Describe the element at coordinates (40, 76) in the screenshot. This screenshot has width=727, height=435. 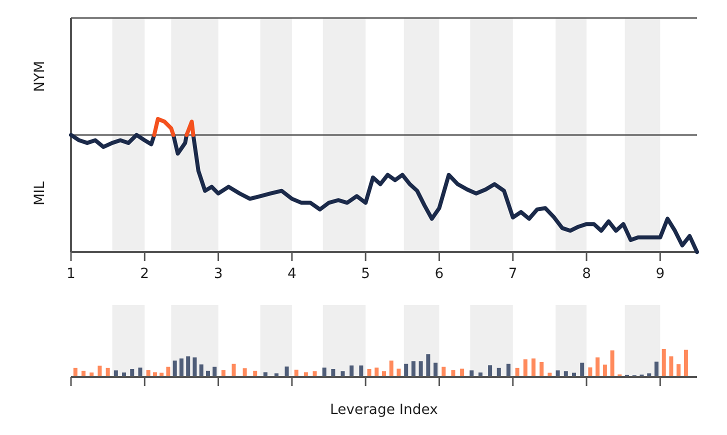
I see `text: NYM` at that location.